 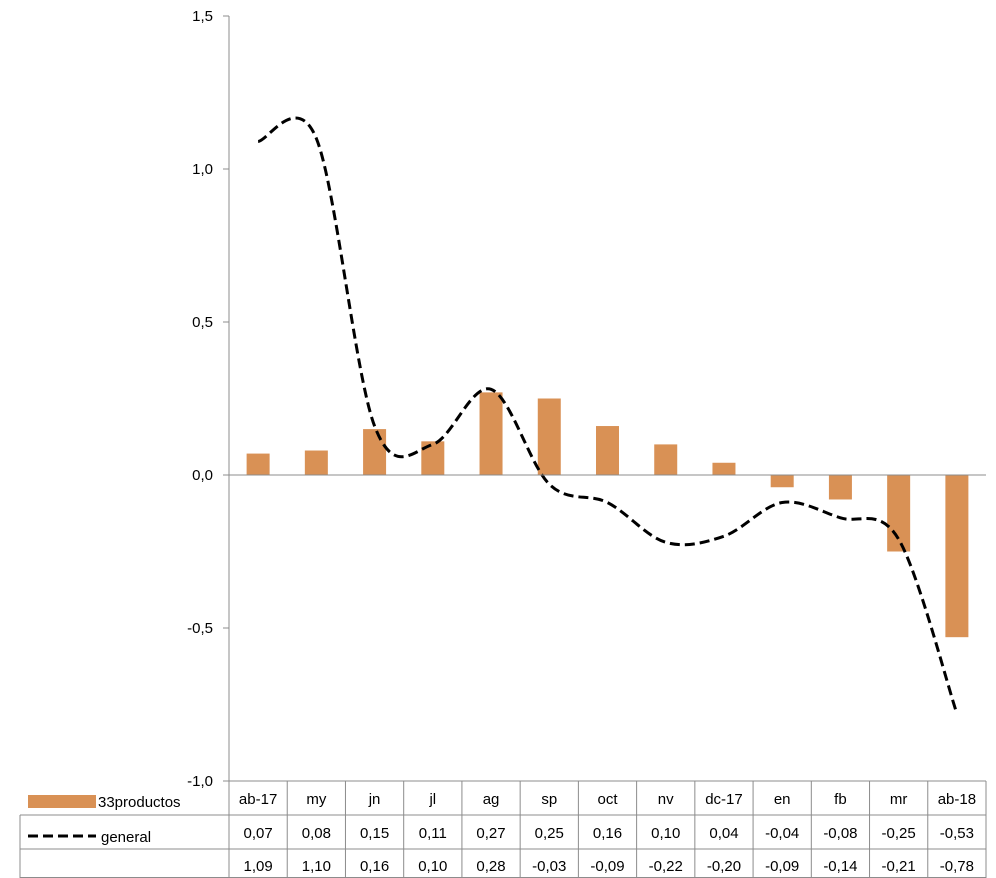 I want to click on category-label: en, so click(x=782, y=799).